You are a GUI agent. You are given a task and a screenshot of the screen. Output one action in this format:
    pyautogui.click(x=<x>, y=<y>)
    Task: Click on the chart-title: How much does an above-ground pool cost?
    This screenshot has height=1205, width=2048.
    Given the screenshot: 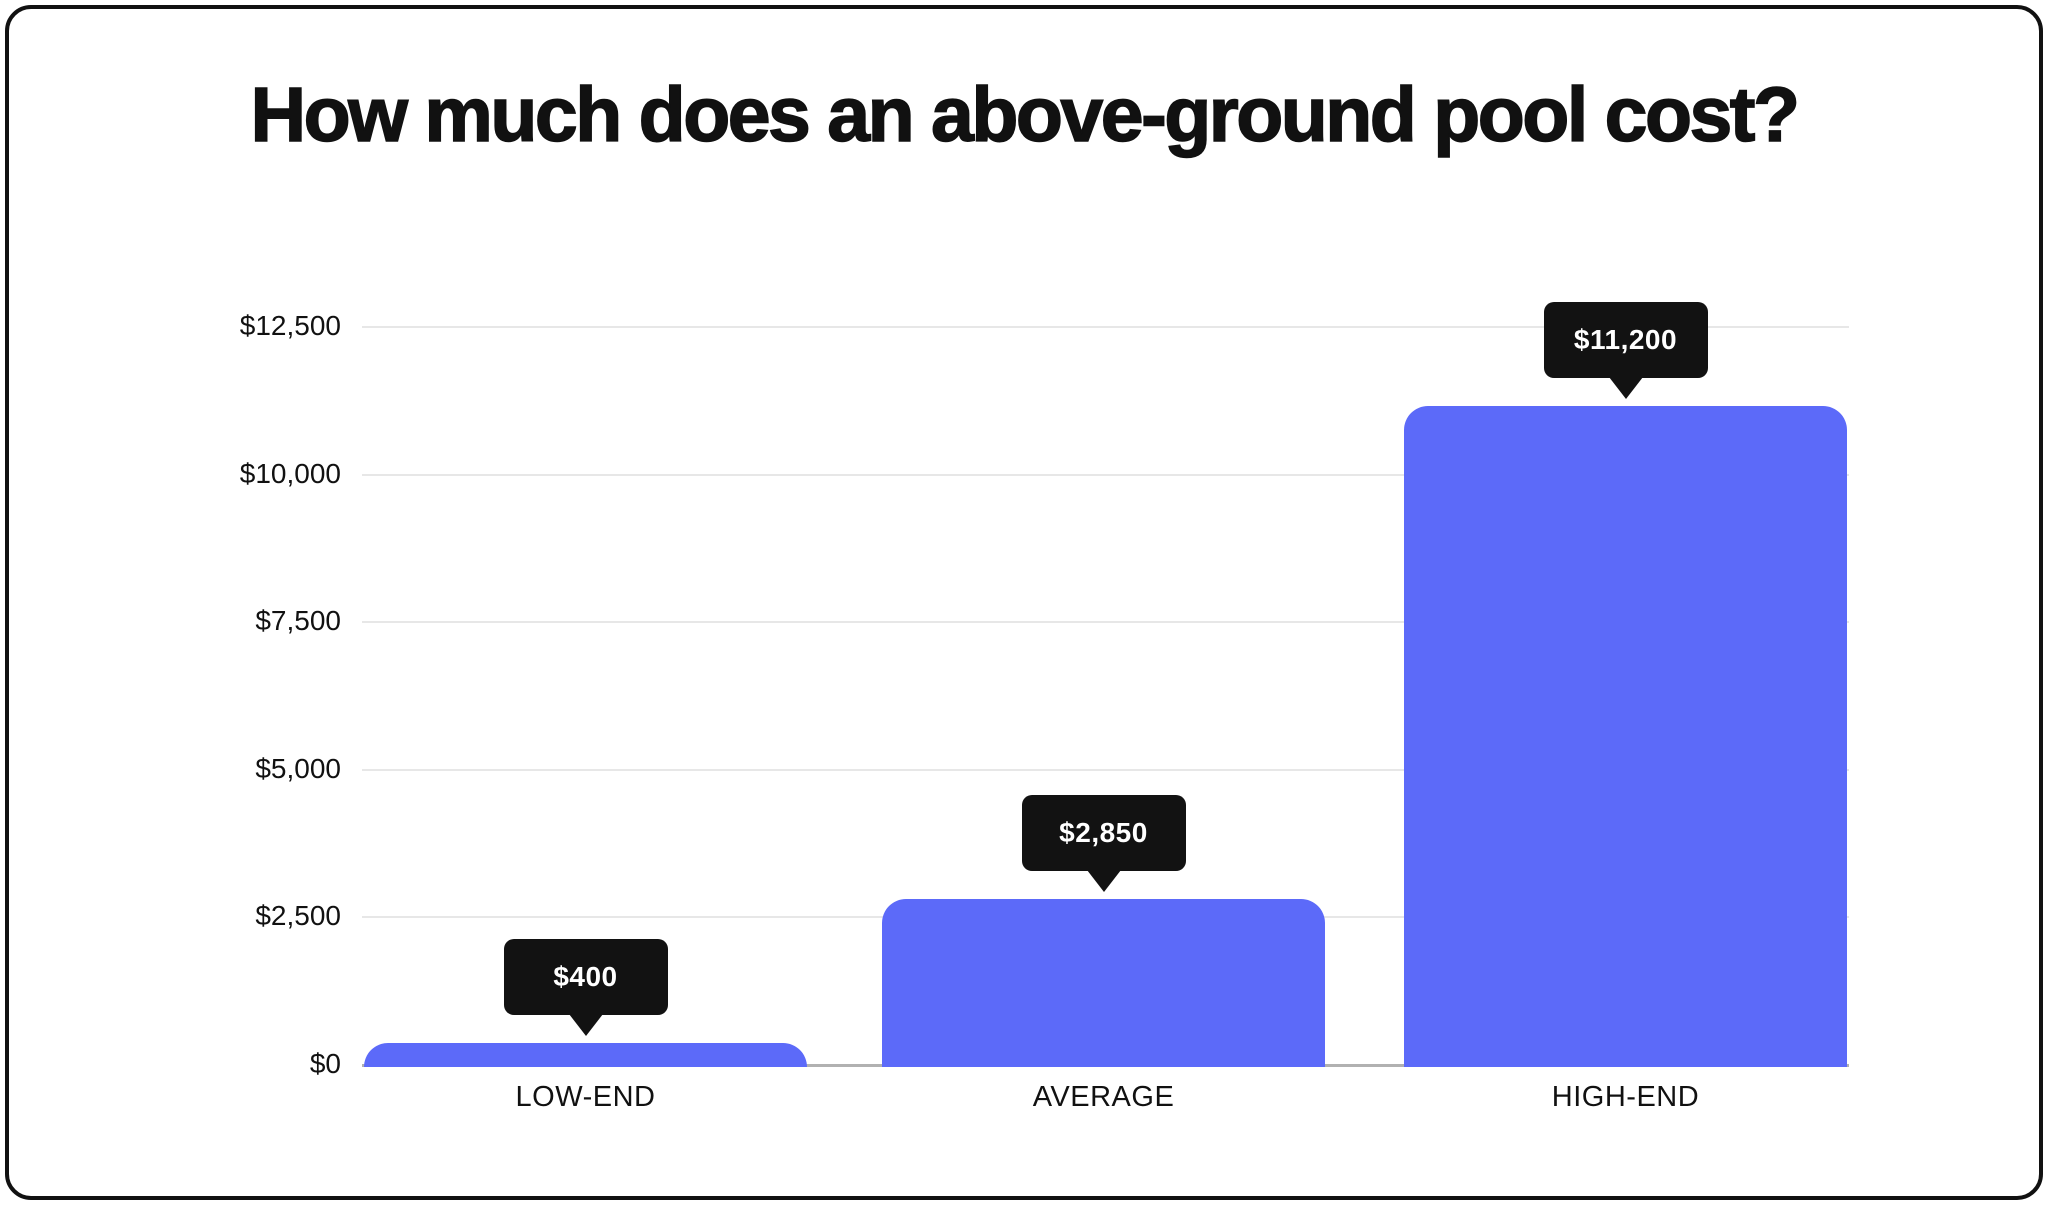 What is the action you would take?
    pyautogui.click(x=1025, y=115)
    